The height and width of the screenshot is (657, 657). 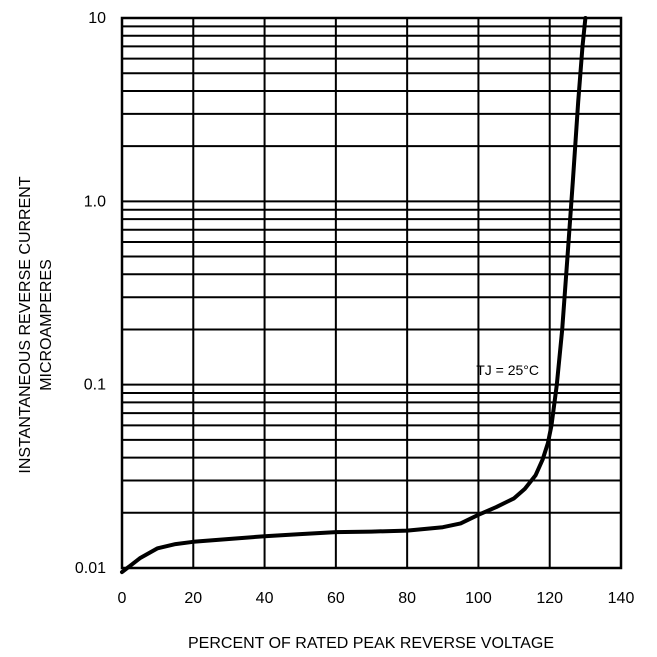 I want to click on temperature-annotation: TJ = 25°C, so click(x=507, y=370).